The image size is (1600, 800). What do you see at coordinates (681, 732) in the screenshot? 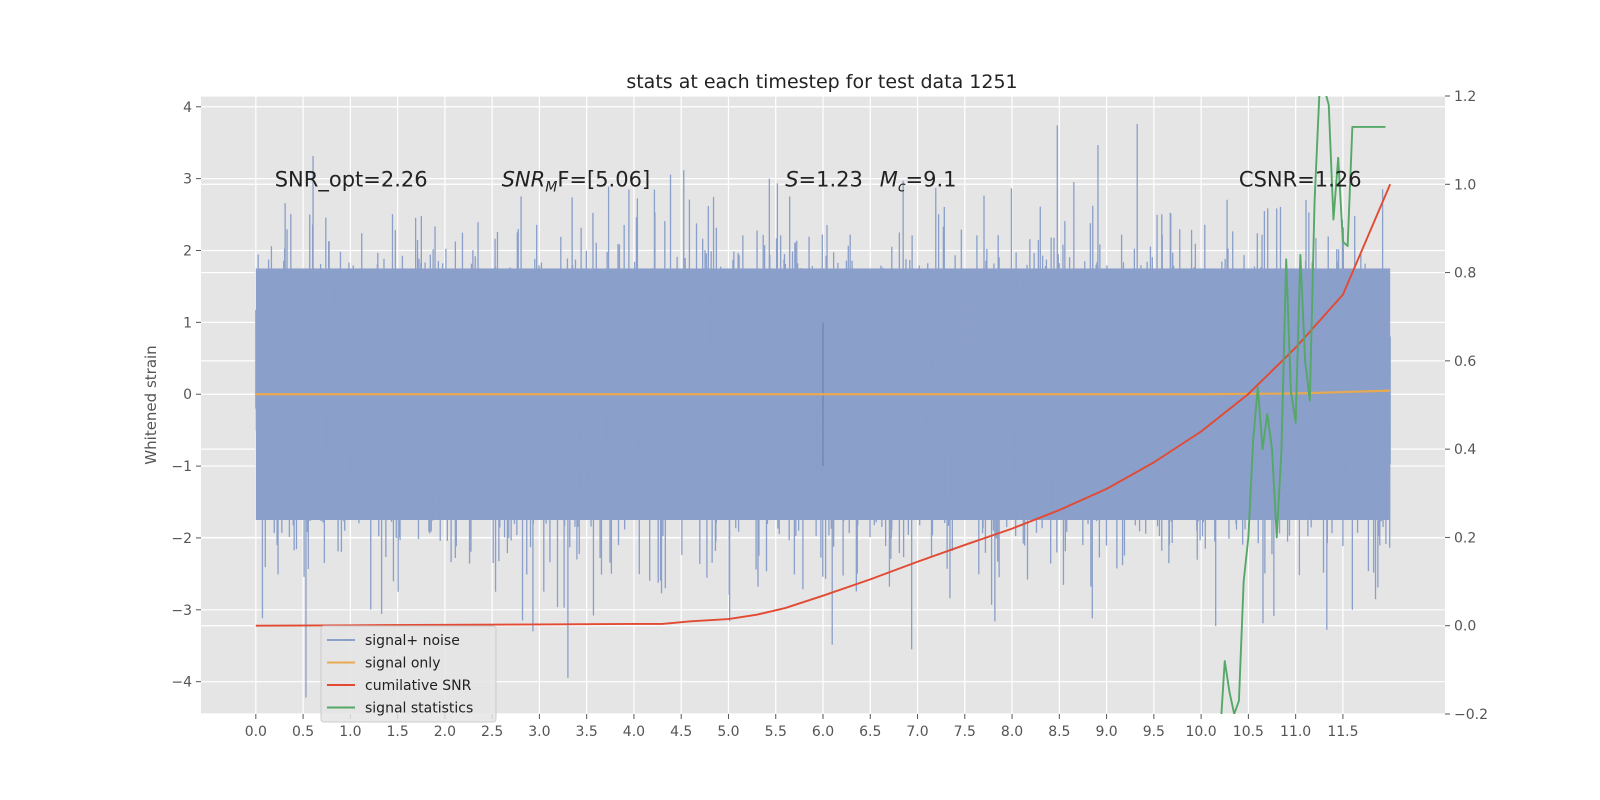
I see `x-tick-label: 4.5` at bounding box center [681, 732].